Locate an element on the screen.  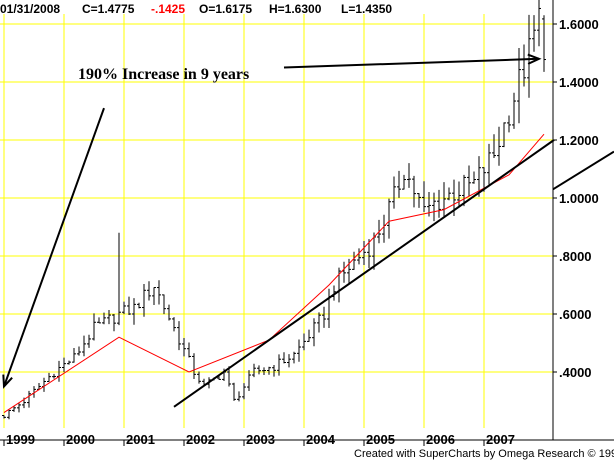
x-tick-label: 2007 is located at coordinates (500, 439).